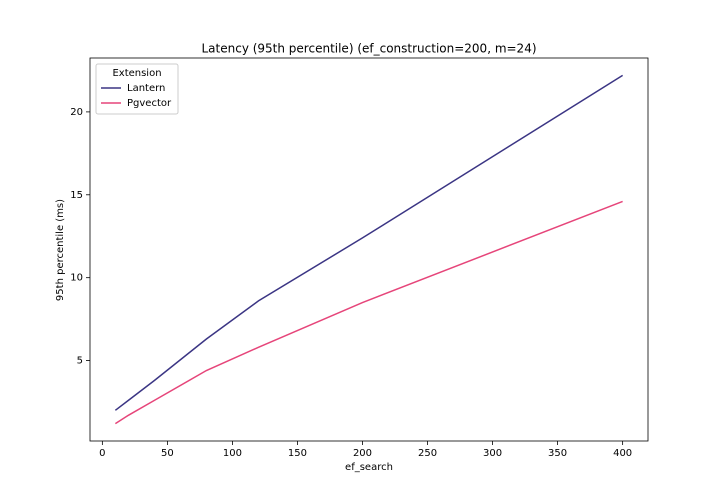 The height and width of the screenshot is (504, 720). I want to click on y-tick-label: 20, so click(76, 112).